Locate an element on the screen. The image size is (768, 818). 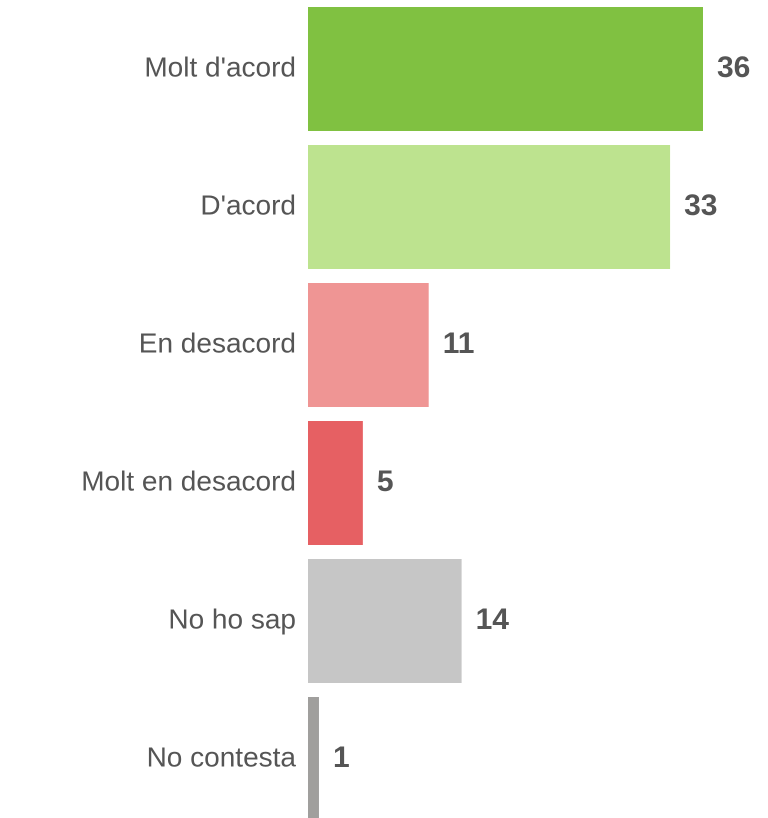
category-label: Molt en desacord is located at coordinates (188, 480).